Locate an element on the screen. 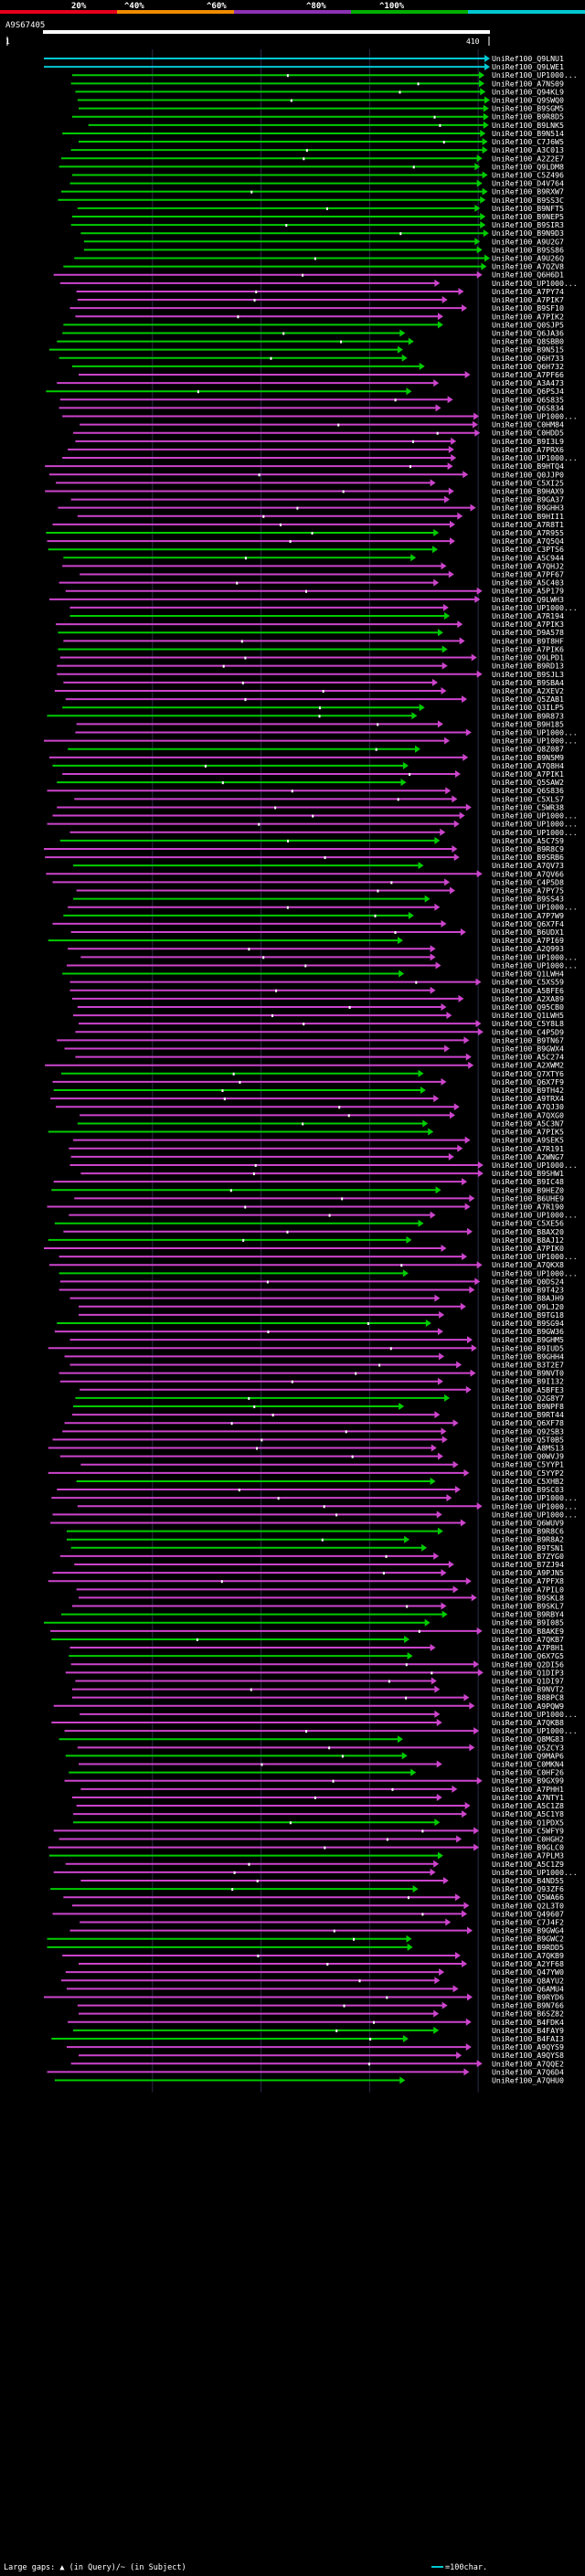 This screenshot has height=2576, width=585. subject-label: UniRef100_C5WFY9 is located at coordinates (528, 1830).